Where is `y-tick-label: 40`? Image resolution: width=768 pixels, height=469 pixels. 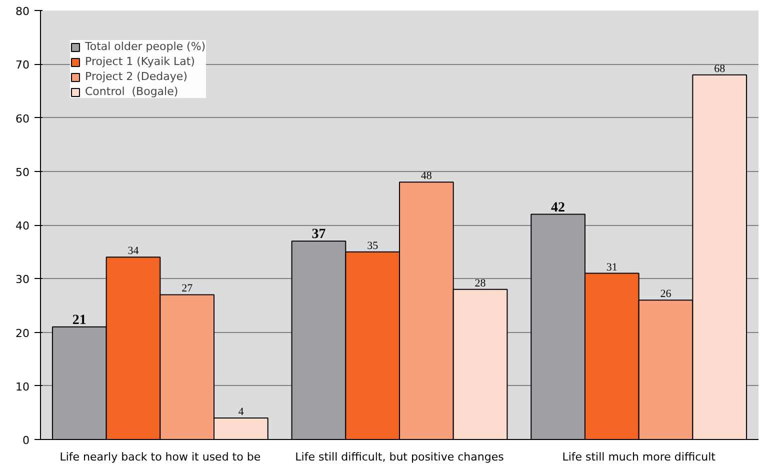
y-tick-label: 40 is located at coordinates (23, 226).